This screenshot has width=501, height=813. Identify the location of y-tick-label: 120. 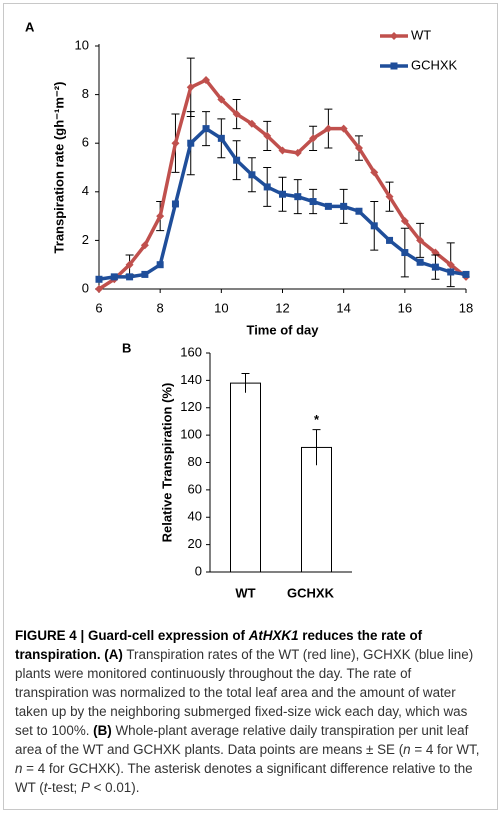
(191, 406).